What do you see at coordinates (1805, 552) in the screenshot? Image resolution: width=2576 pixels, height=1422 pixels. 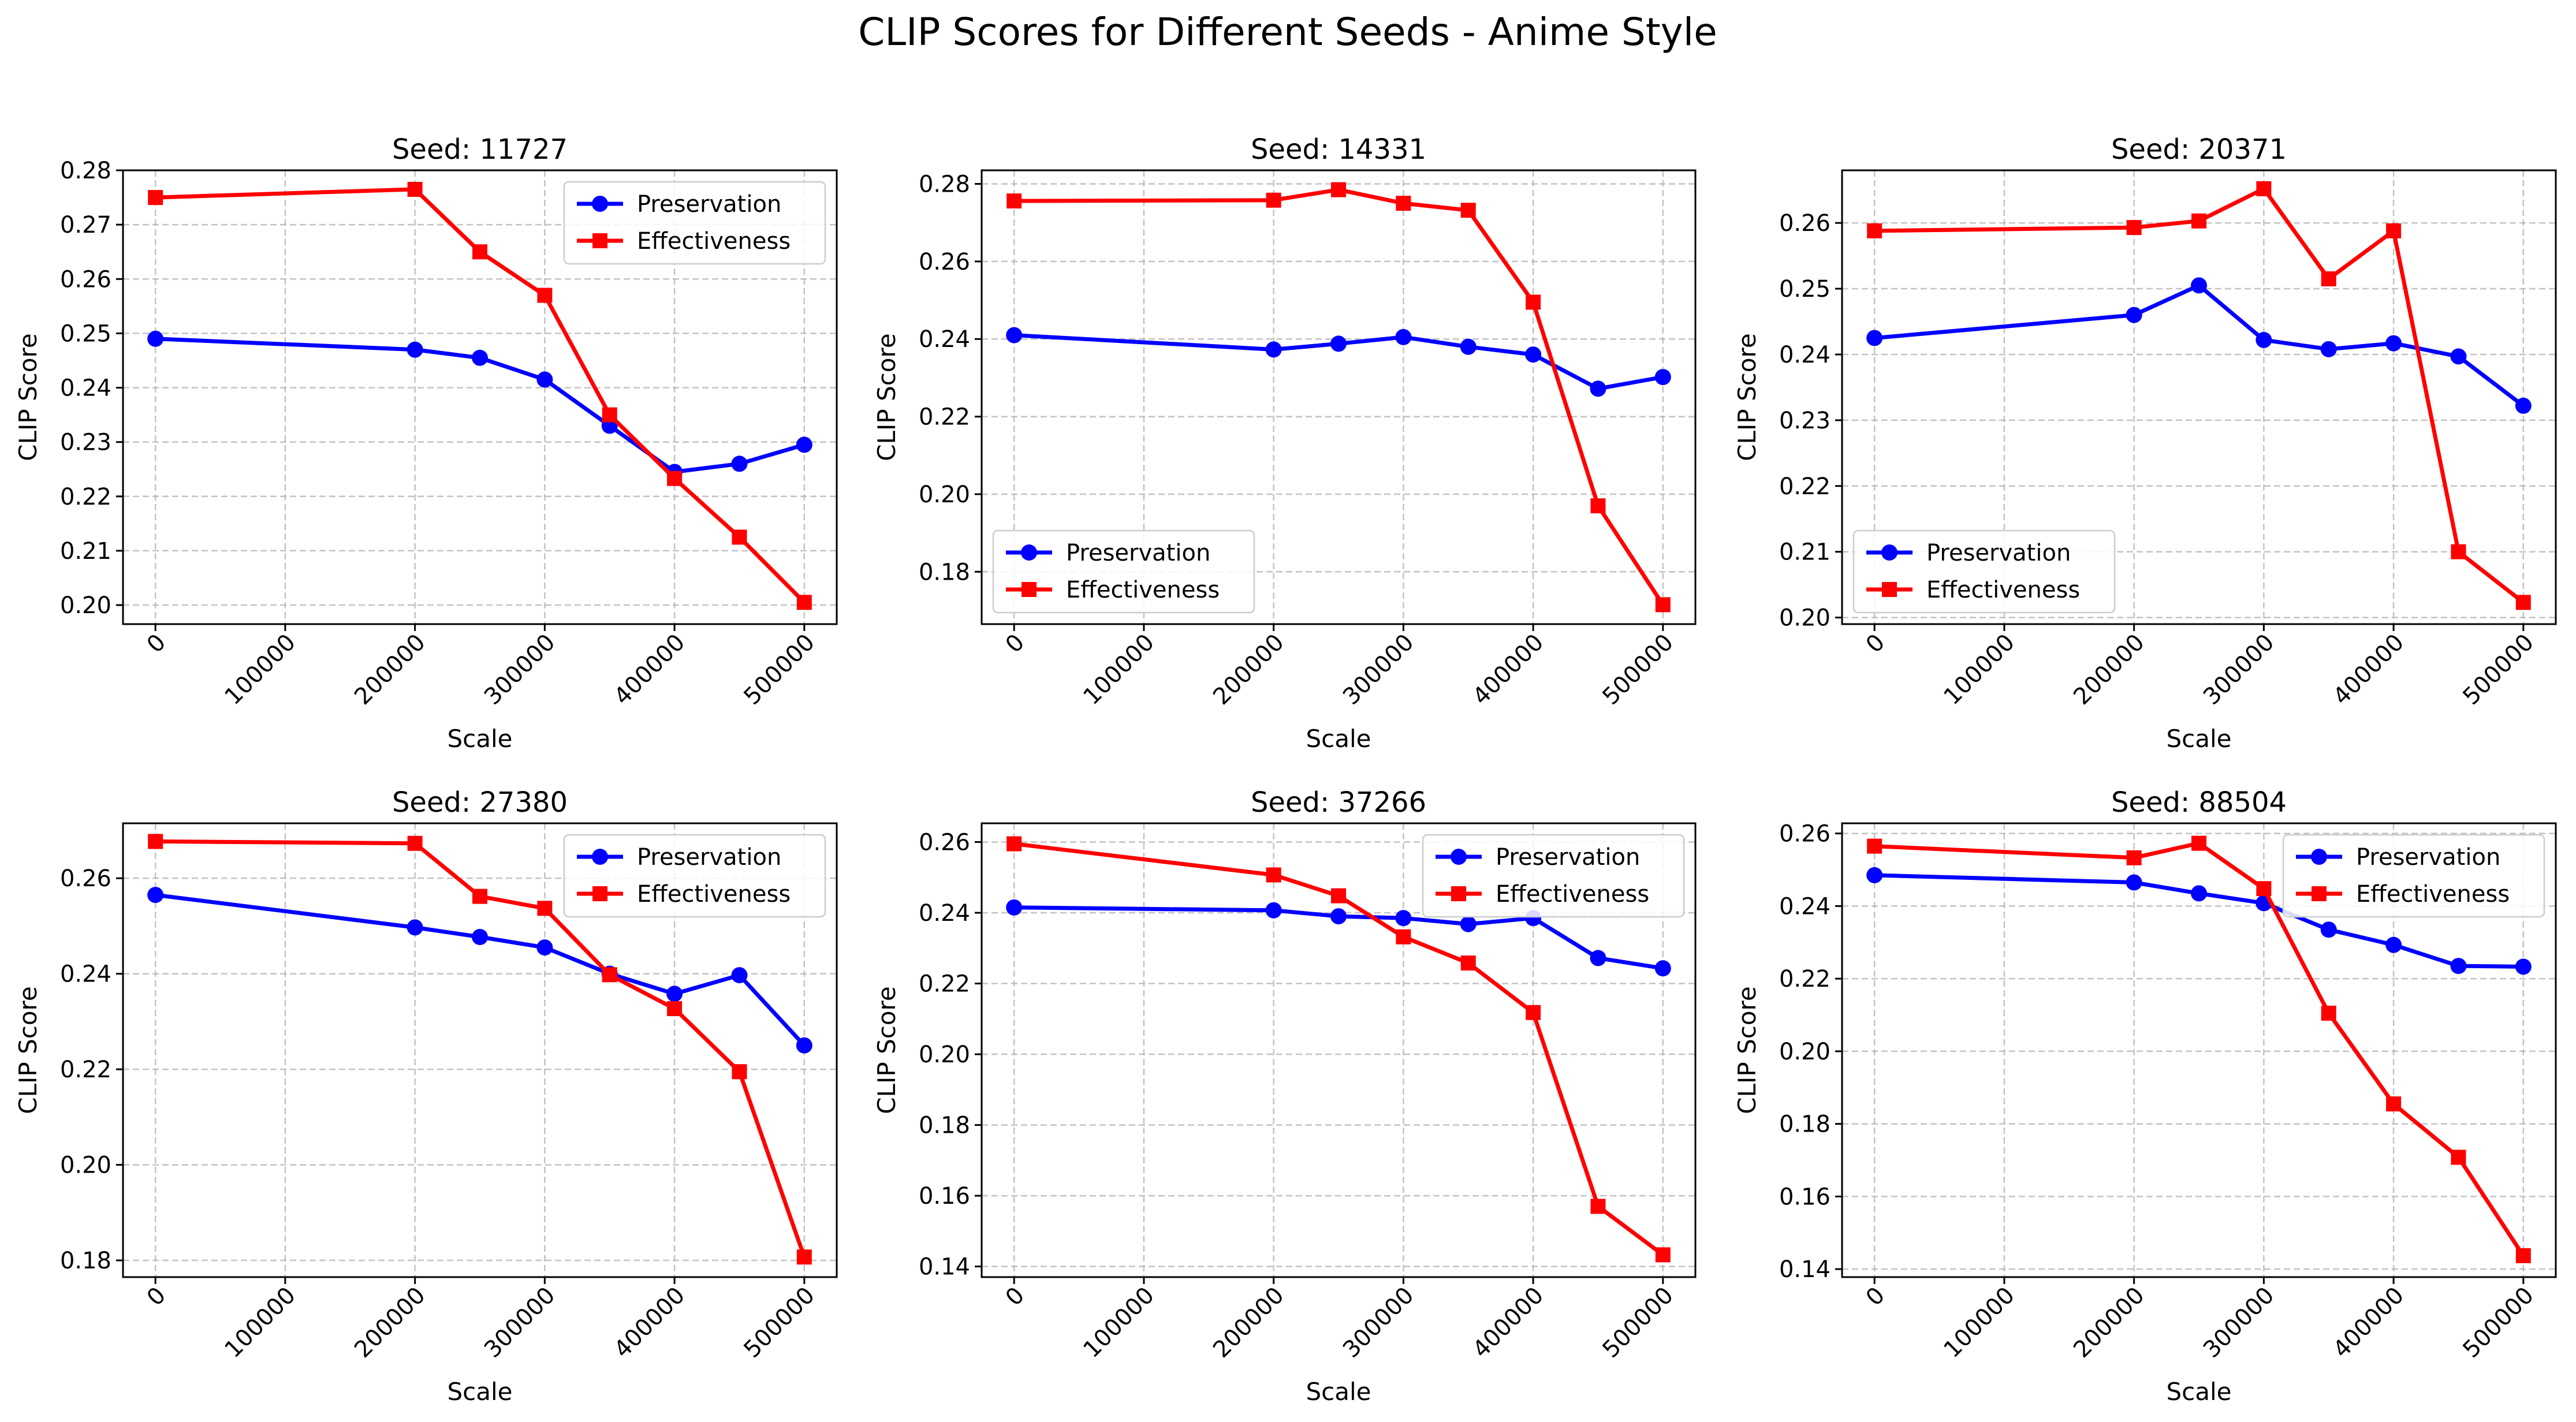 I see `y-tick-label: 0.21` at bounding box center [1805, 552].